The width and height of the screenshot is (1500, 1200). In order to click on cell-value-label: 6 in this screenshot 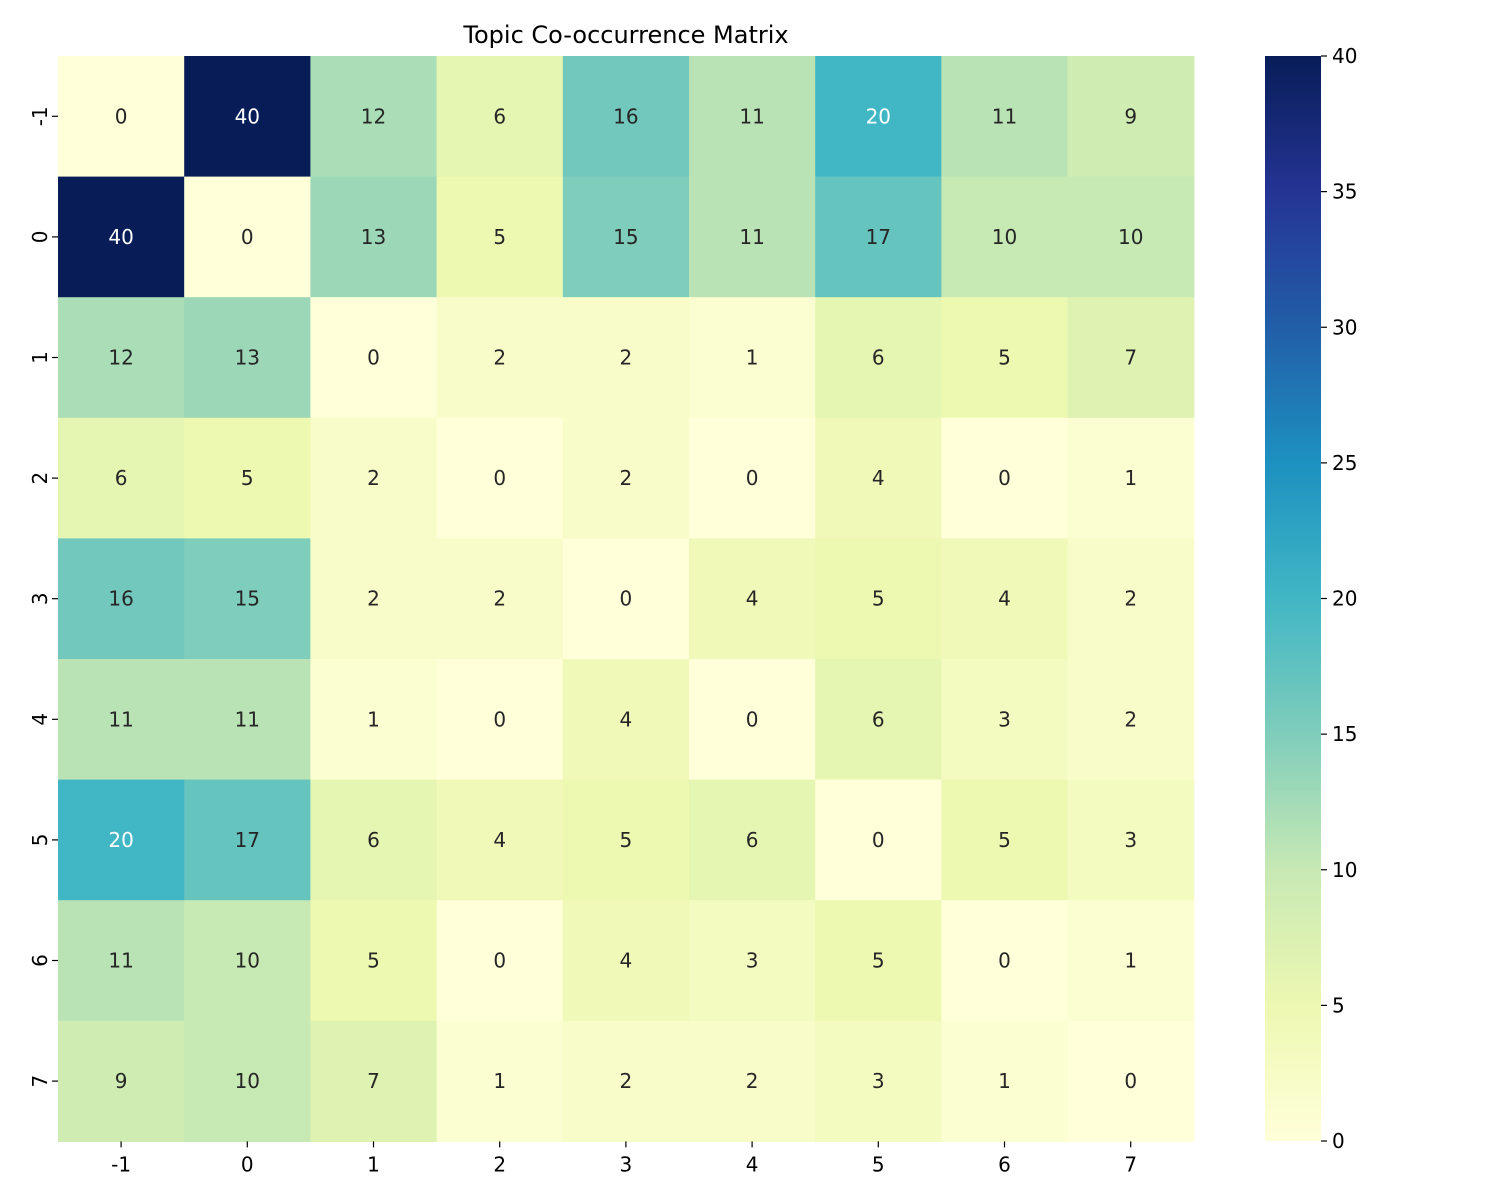, I will do `click(878, 358)`.